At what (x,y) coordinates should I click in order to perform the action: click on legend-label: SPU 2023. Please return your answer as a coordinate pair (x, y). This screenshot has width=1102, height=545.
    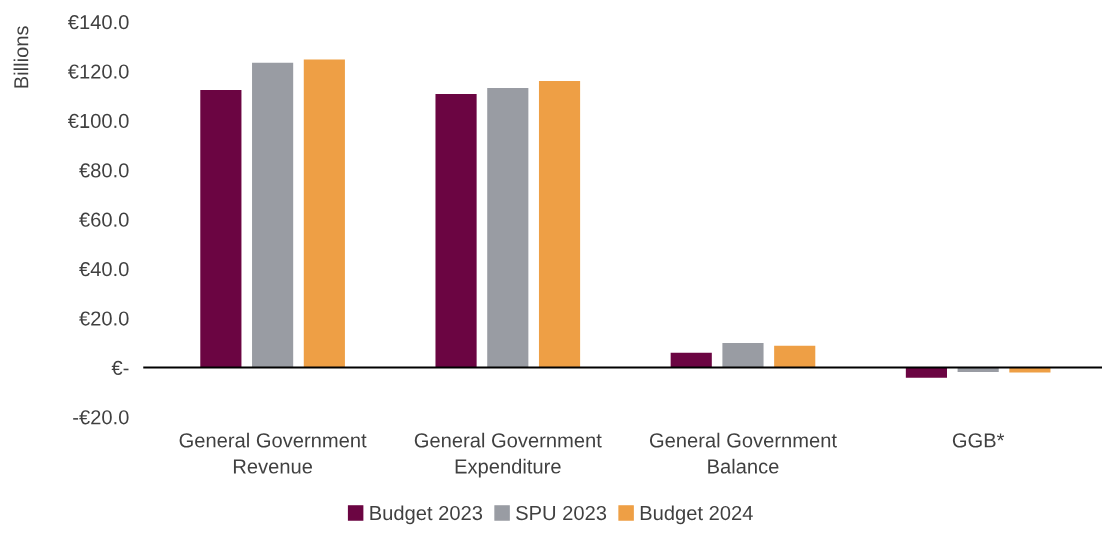
    Looking at the image, I should click on (561, 513).